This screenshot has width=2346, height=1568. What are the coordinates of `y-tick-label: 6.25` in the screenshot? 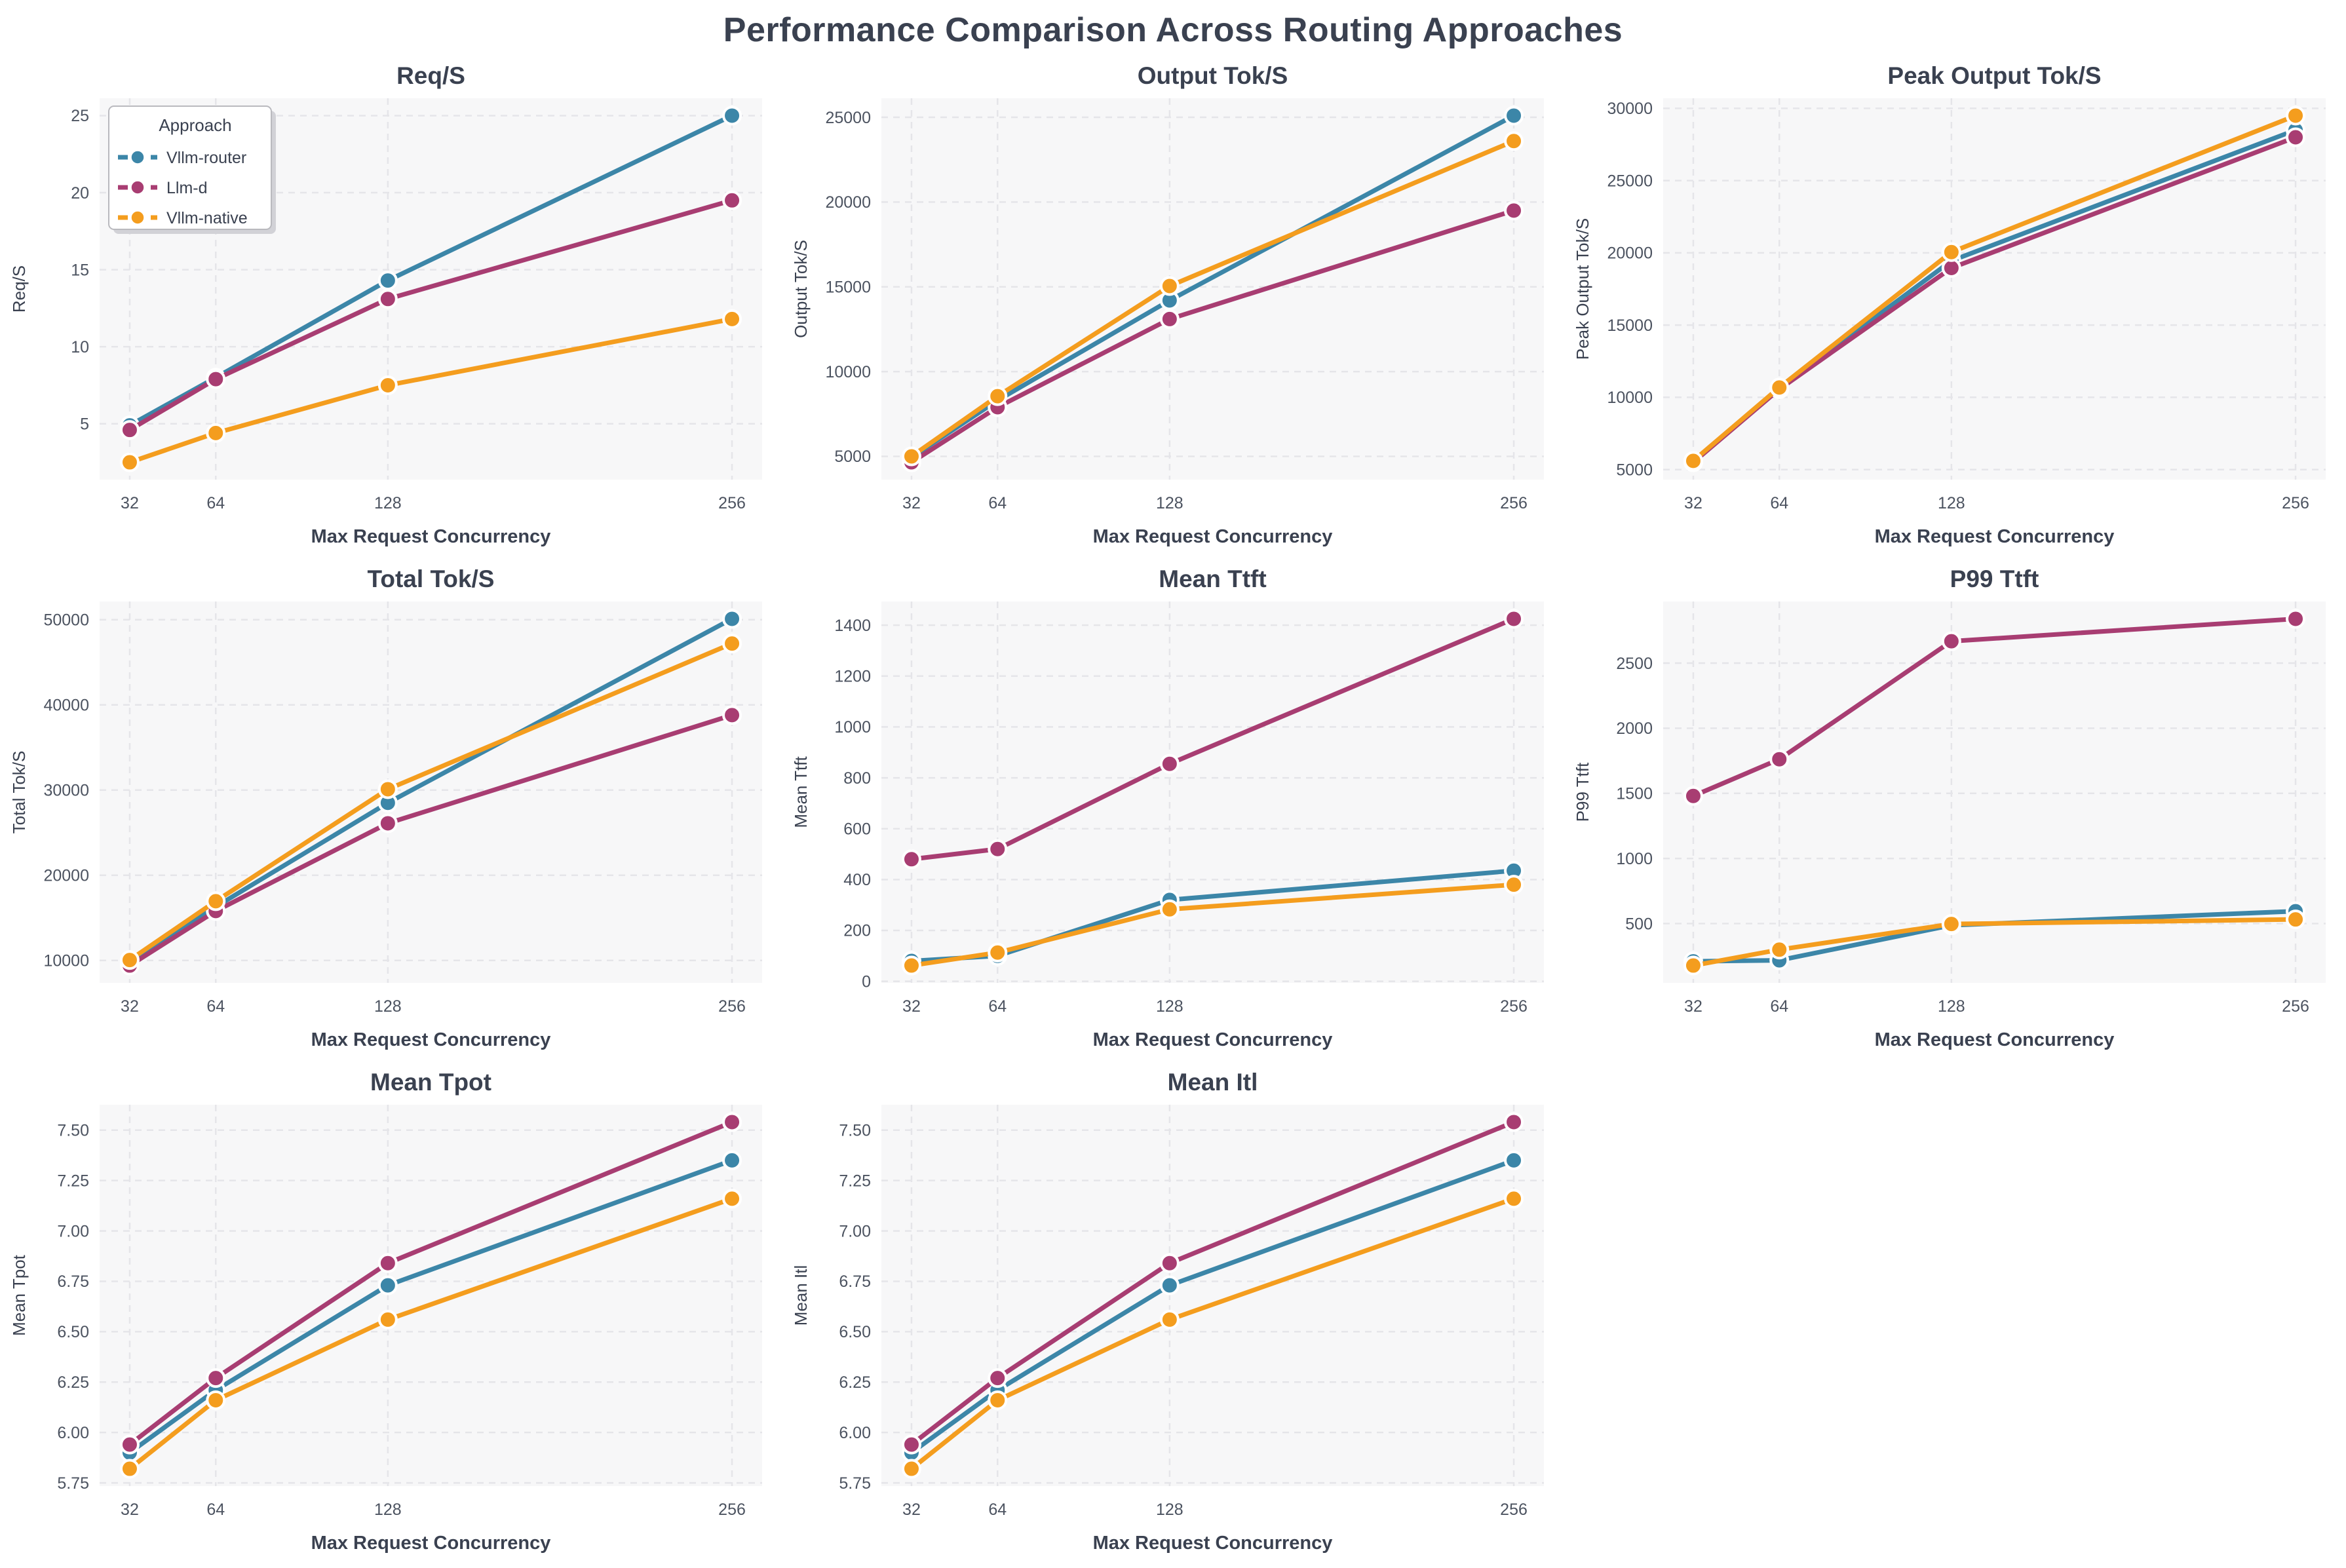 It's located at (73, 1382).